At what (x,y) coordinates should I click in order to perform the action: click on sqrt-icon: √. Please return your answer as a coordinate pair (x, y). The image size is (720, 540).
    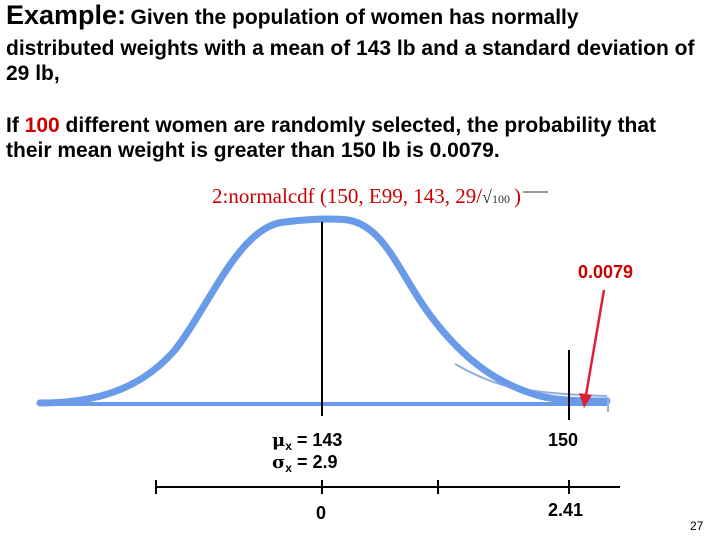
    Looking at the image, I should click on (487, 197).